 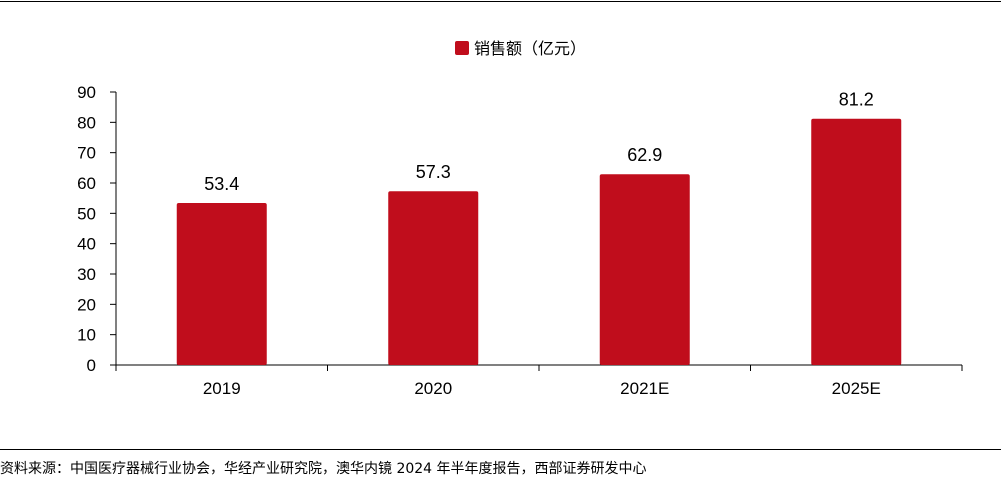 I want to click on y-tick-label-1: 10, so click(x=86, y=335).